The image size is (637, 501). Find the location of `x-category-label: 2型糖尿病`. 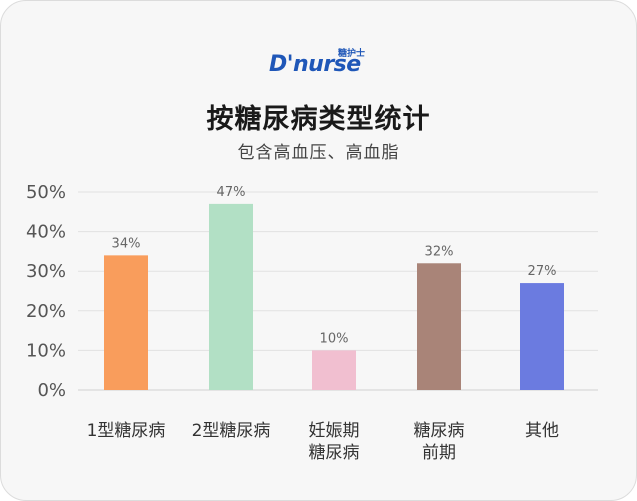

x-category-label: 2型糖尿病 is located at coordinates (231, 431).